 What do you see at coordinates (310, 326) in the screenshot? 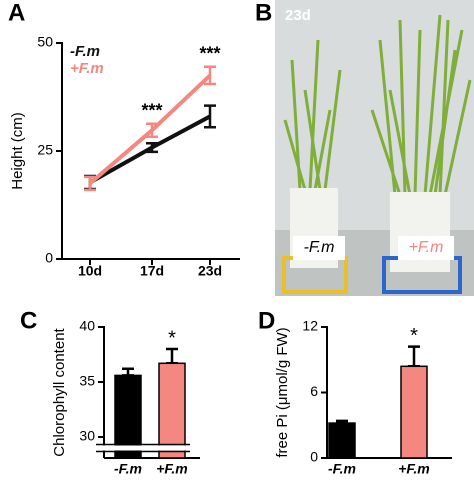
I see `y-tick-label: 12` at bounding box center [310, 326].